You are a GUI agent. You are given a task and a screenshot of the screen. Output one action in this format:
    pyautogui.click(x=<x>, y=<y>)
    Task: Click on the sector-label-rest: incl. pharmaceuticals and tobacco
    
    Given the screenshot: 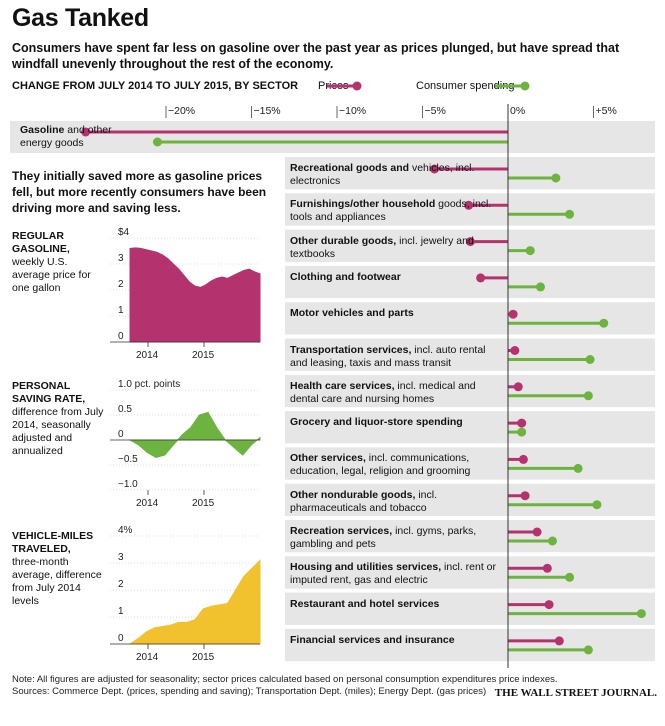 What is the action you would take?
    pyautogui.click(x=364, y=501)
    